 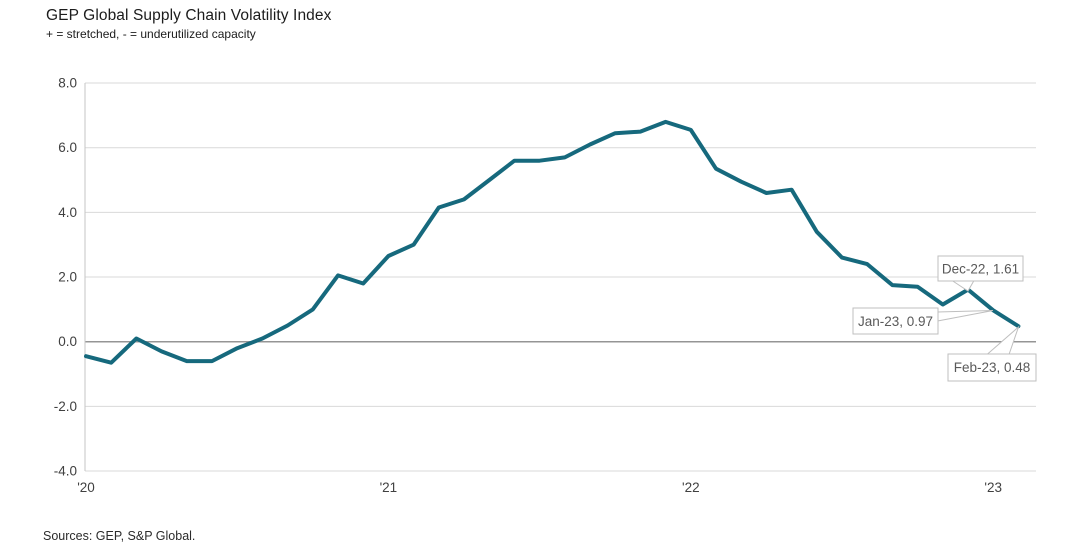 I want to click on annotation-feb23-leader, so click(x=1002, y=340).